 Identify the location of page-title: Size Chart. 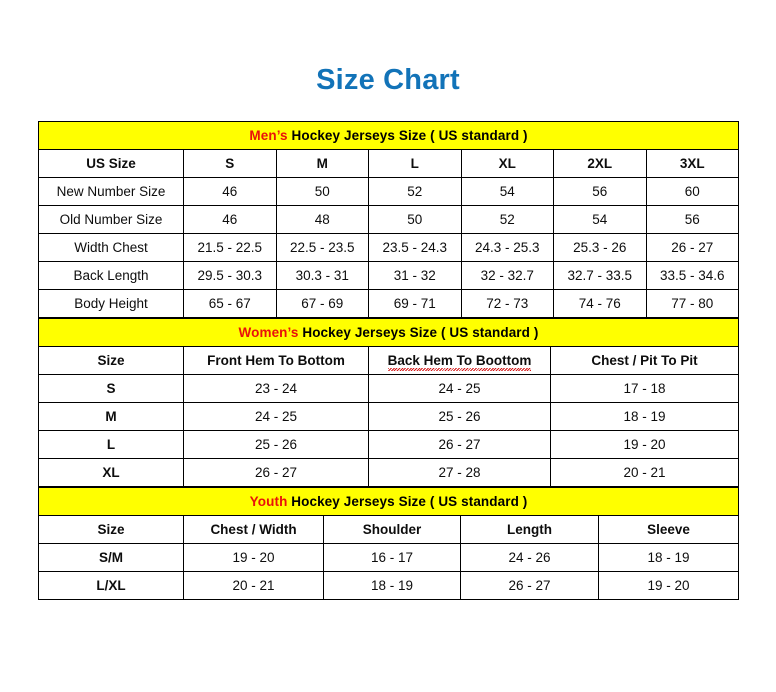
(388, 80).